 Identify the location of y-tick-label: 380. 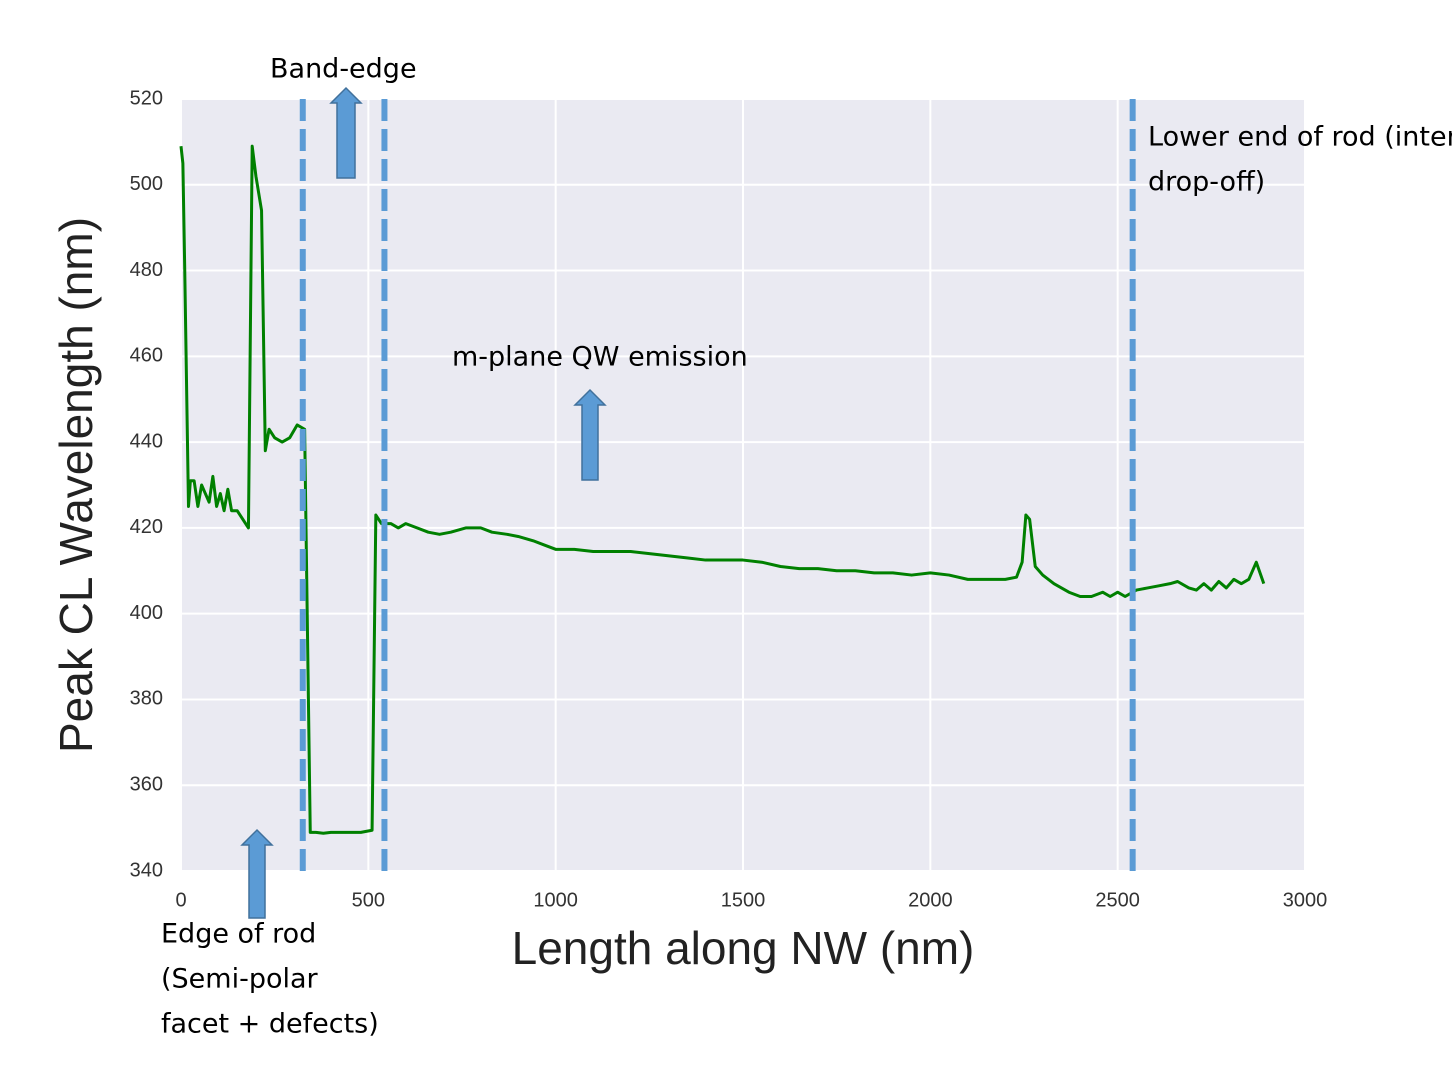
(146, 699).